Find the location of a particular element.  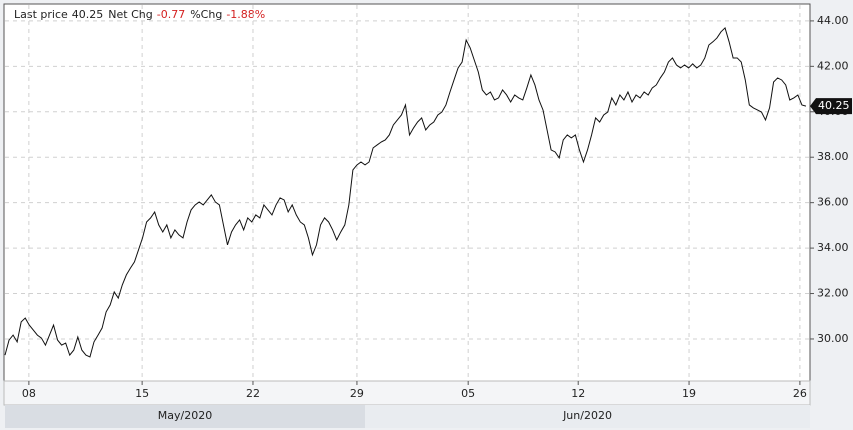

last-price-box is located at coordinates (831, 106).